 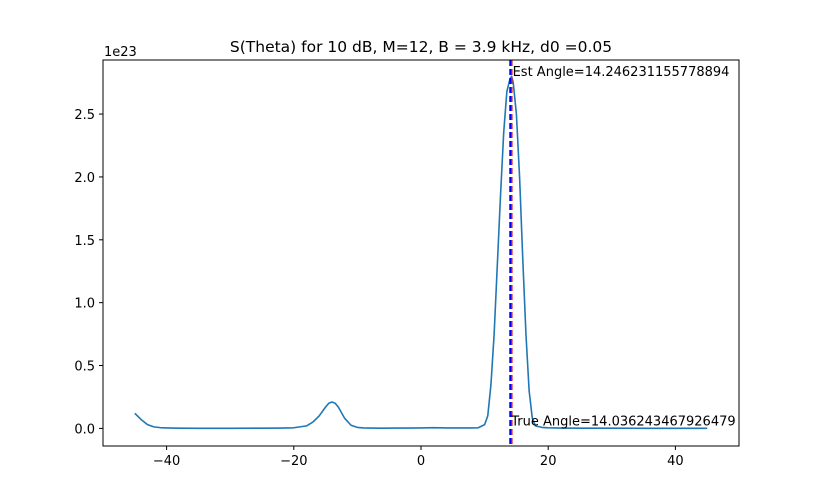 I want to click on est-angle-annotation: Est Angle=14.246231155778894, so click(x=621, y=72).